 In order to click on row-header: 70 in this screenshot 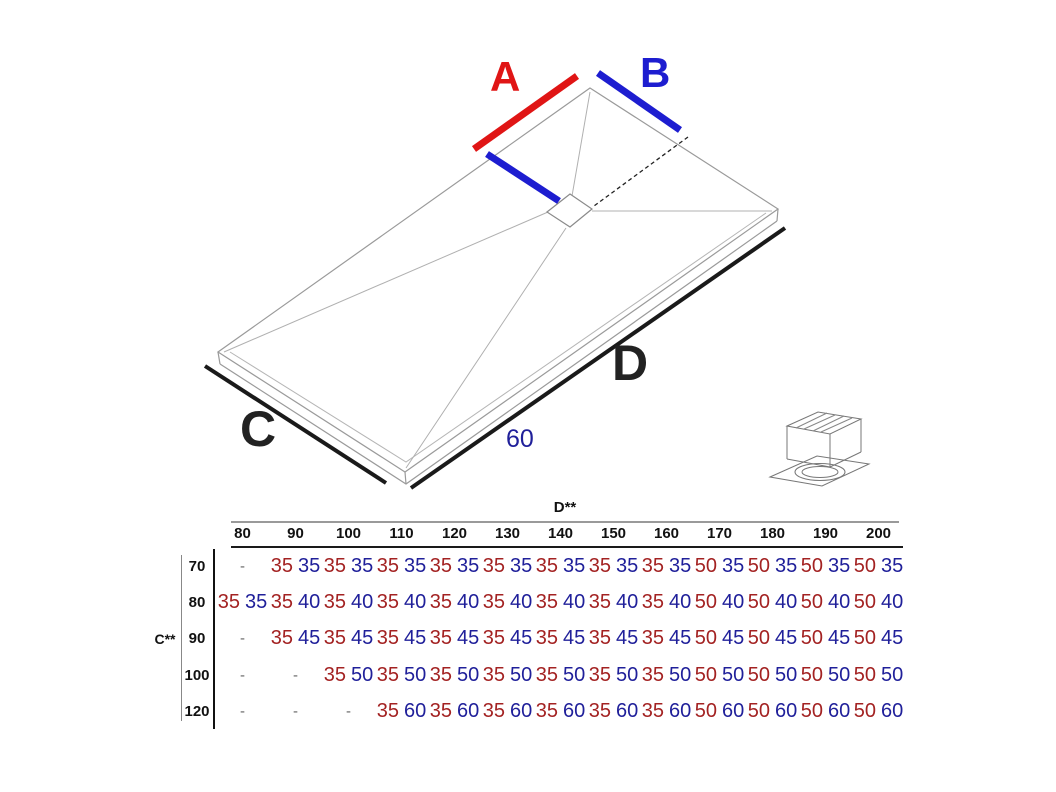, I will do `click(197, 566)`.